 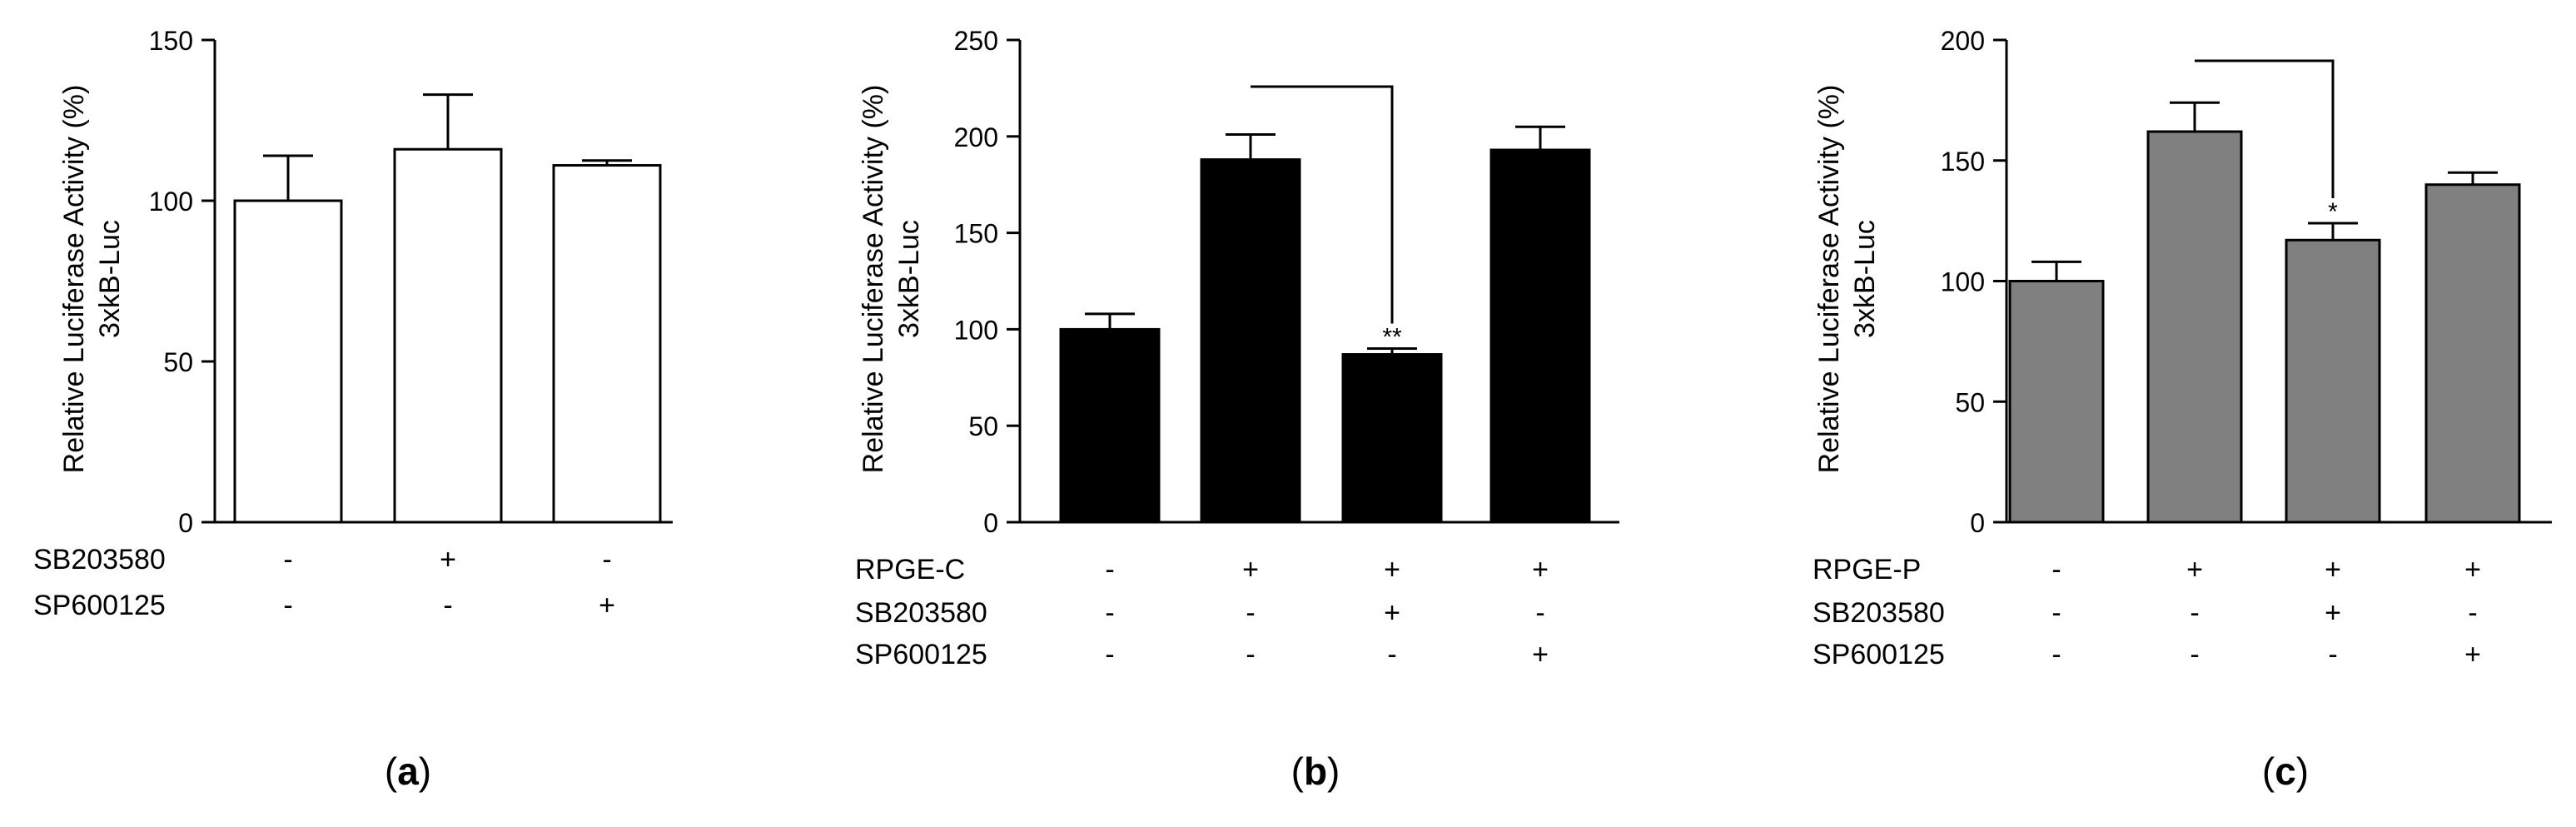 I want to click on panel-c-caption-letter: c, so click(x=2285, y=771).